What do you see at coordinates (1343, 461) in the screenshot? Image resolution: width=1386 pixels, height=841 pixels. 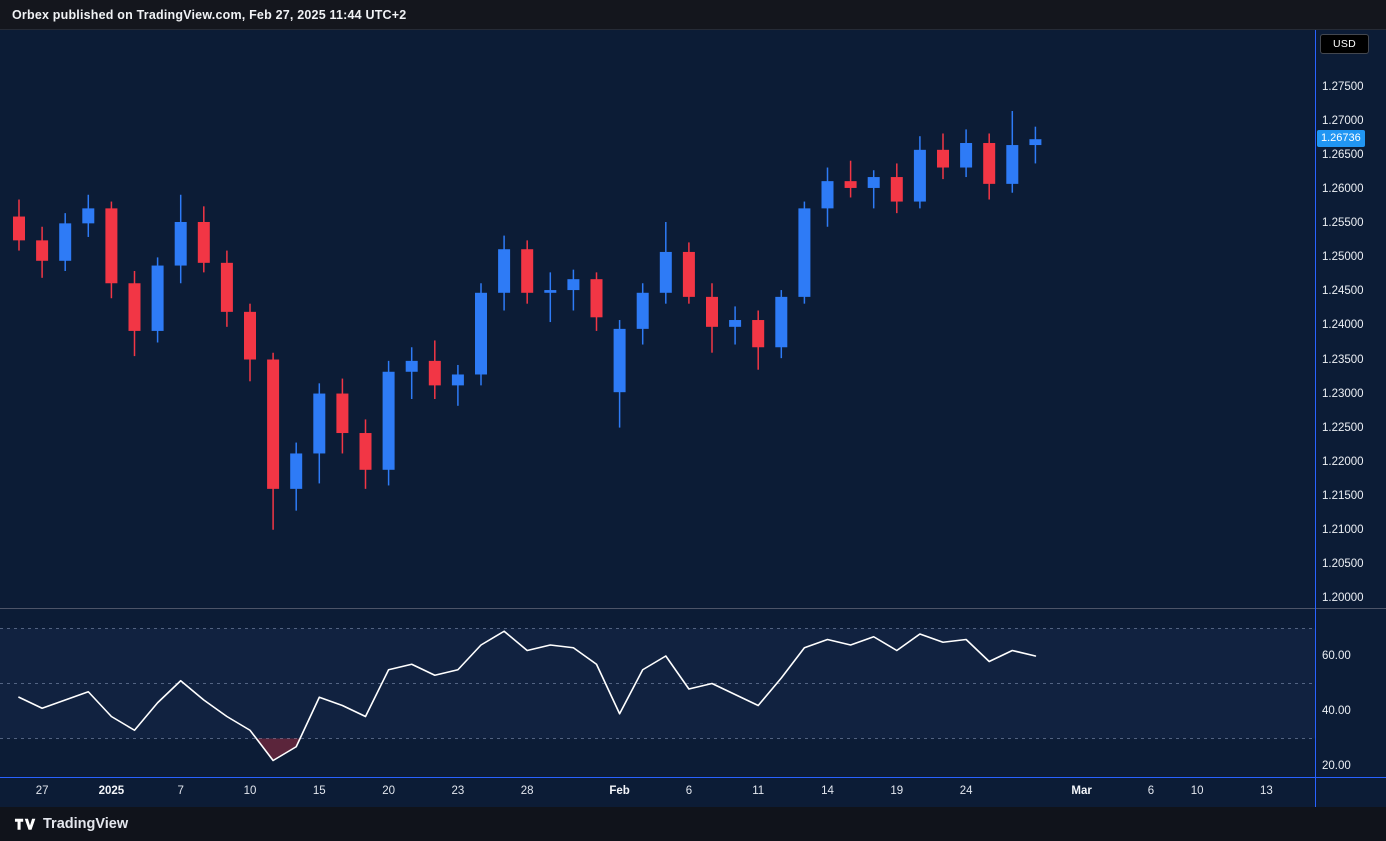 I see `price-axis-label: 1.22000` at bounding box center [1343, 461].